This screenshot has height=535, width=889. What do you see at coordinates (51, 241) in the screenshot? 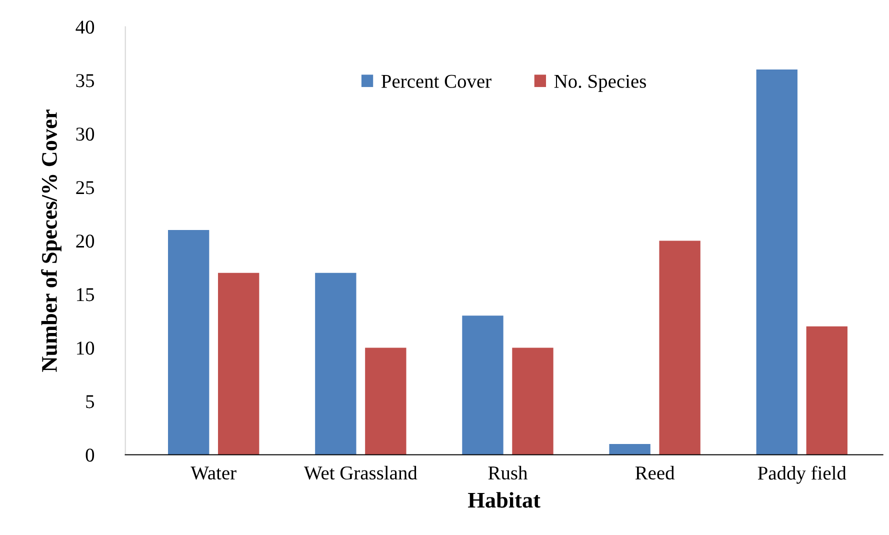
I see `y-axis-title: Number of Speces/% Cover` at bounding box center [51, 241].